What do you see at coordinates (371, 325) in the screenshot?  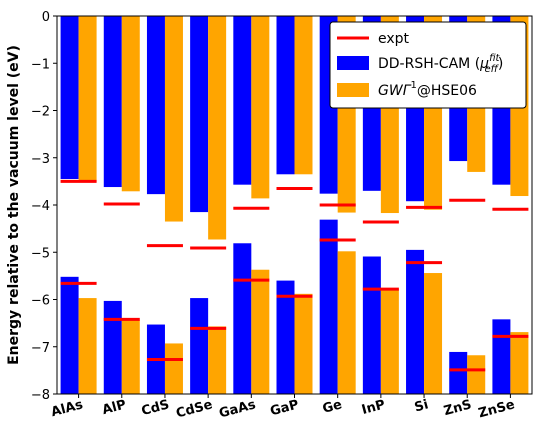 I see `bar-dd-vbm-inp` at bounding box center [371, 325].